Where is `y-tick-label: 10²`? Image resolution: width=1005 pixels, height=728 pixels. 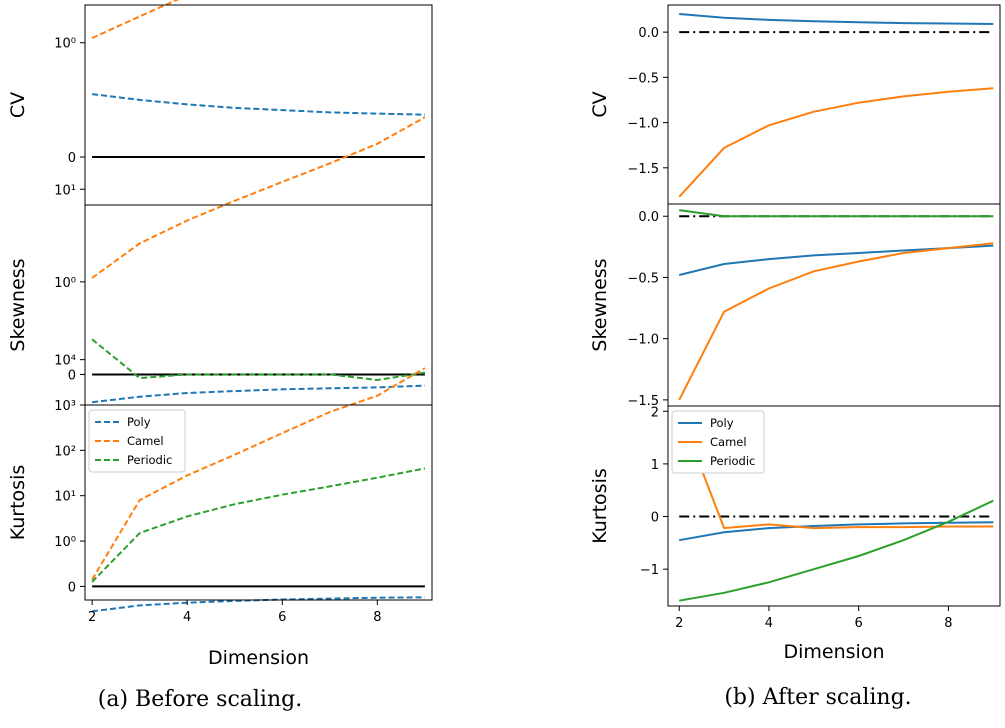
y-tick-label: 10² is located at coordinates (65, 451).